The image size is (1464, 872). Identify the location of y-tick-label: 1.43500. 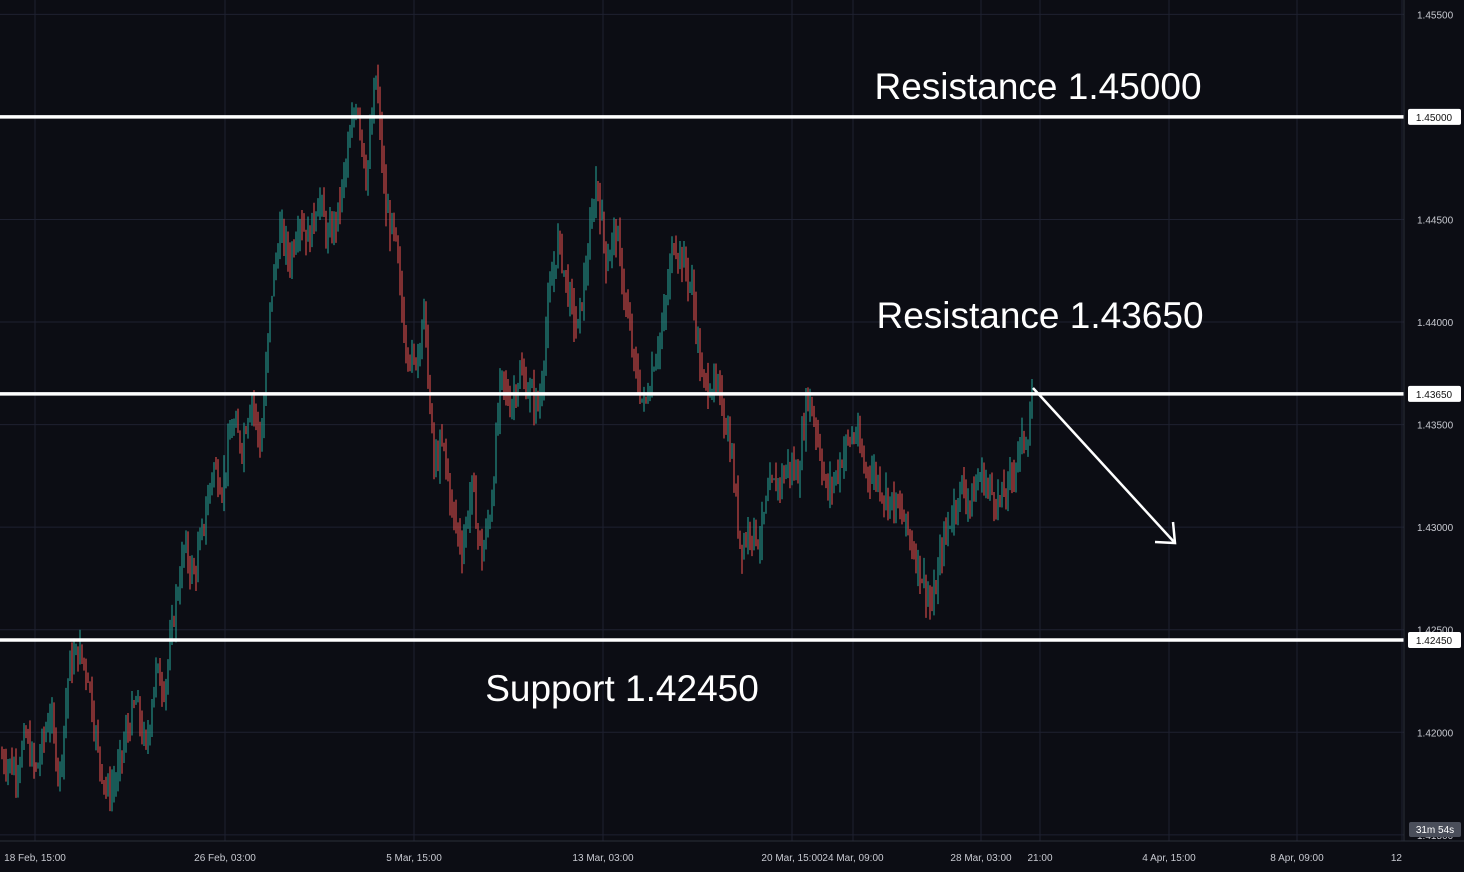
(1435, 426).